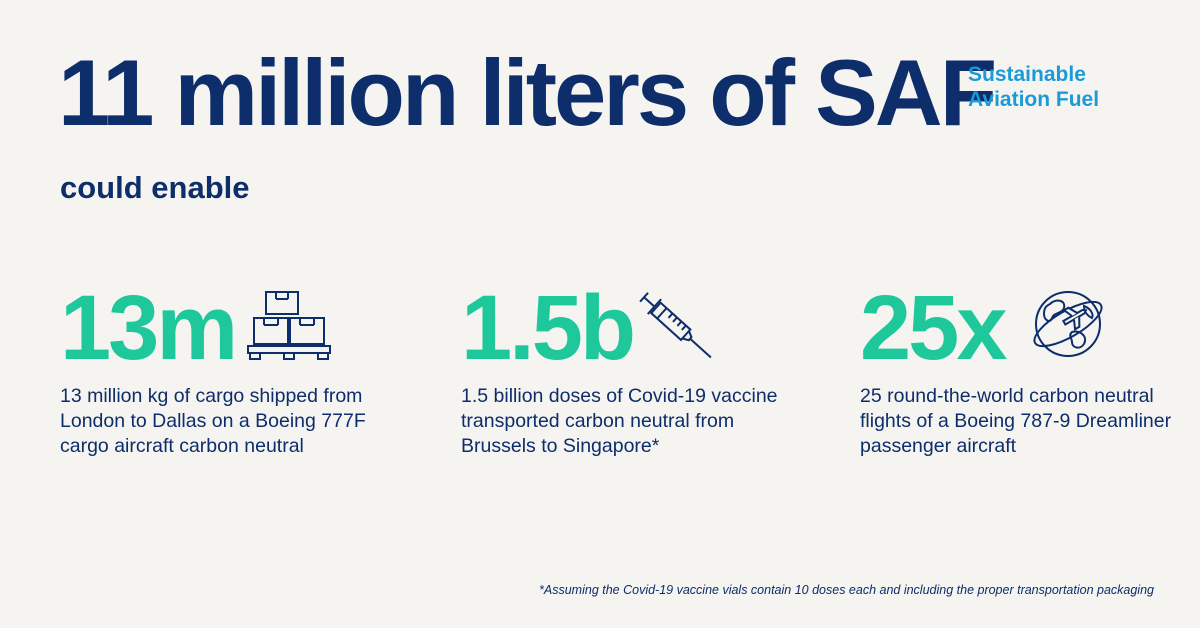  What do you see at coordinates (1069, 323) in the screenshot?
I see `globe-airplane-icon` at bounding box center [1069, 323].